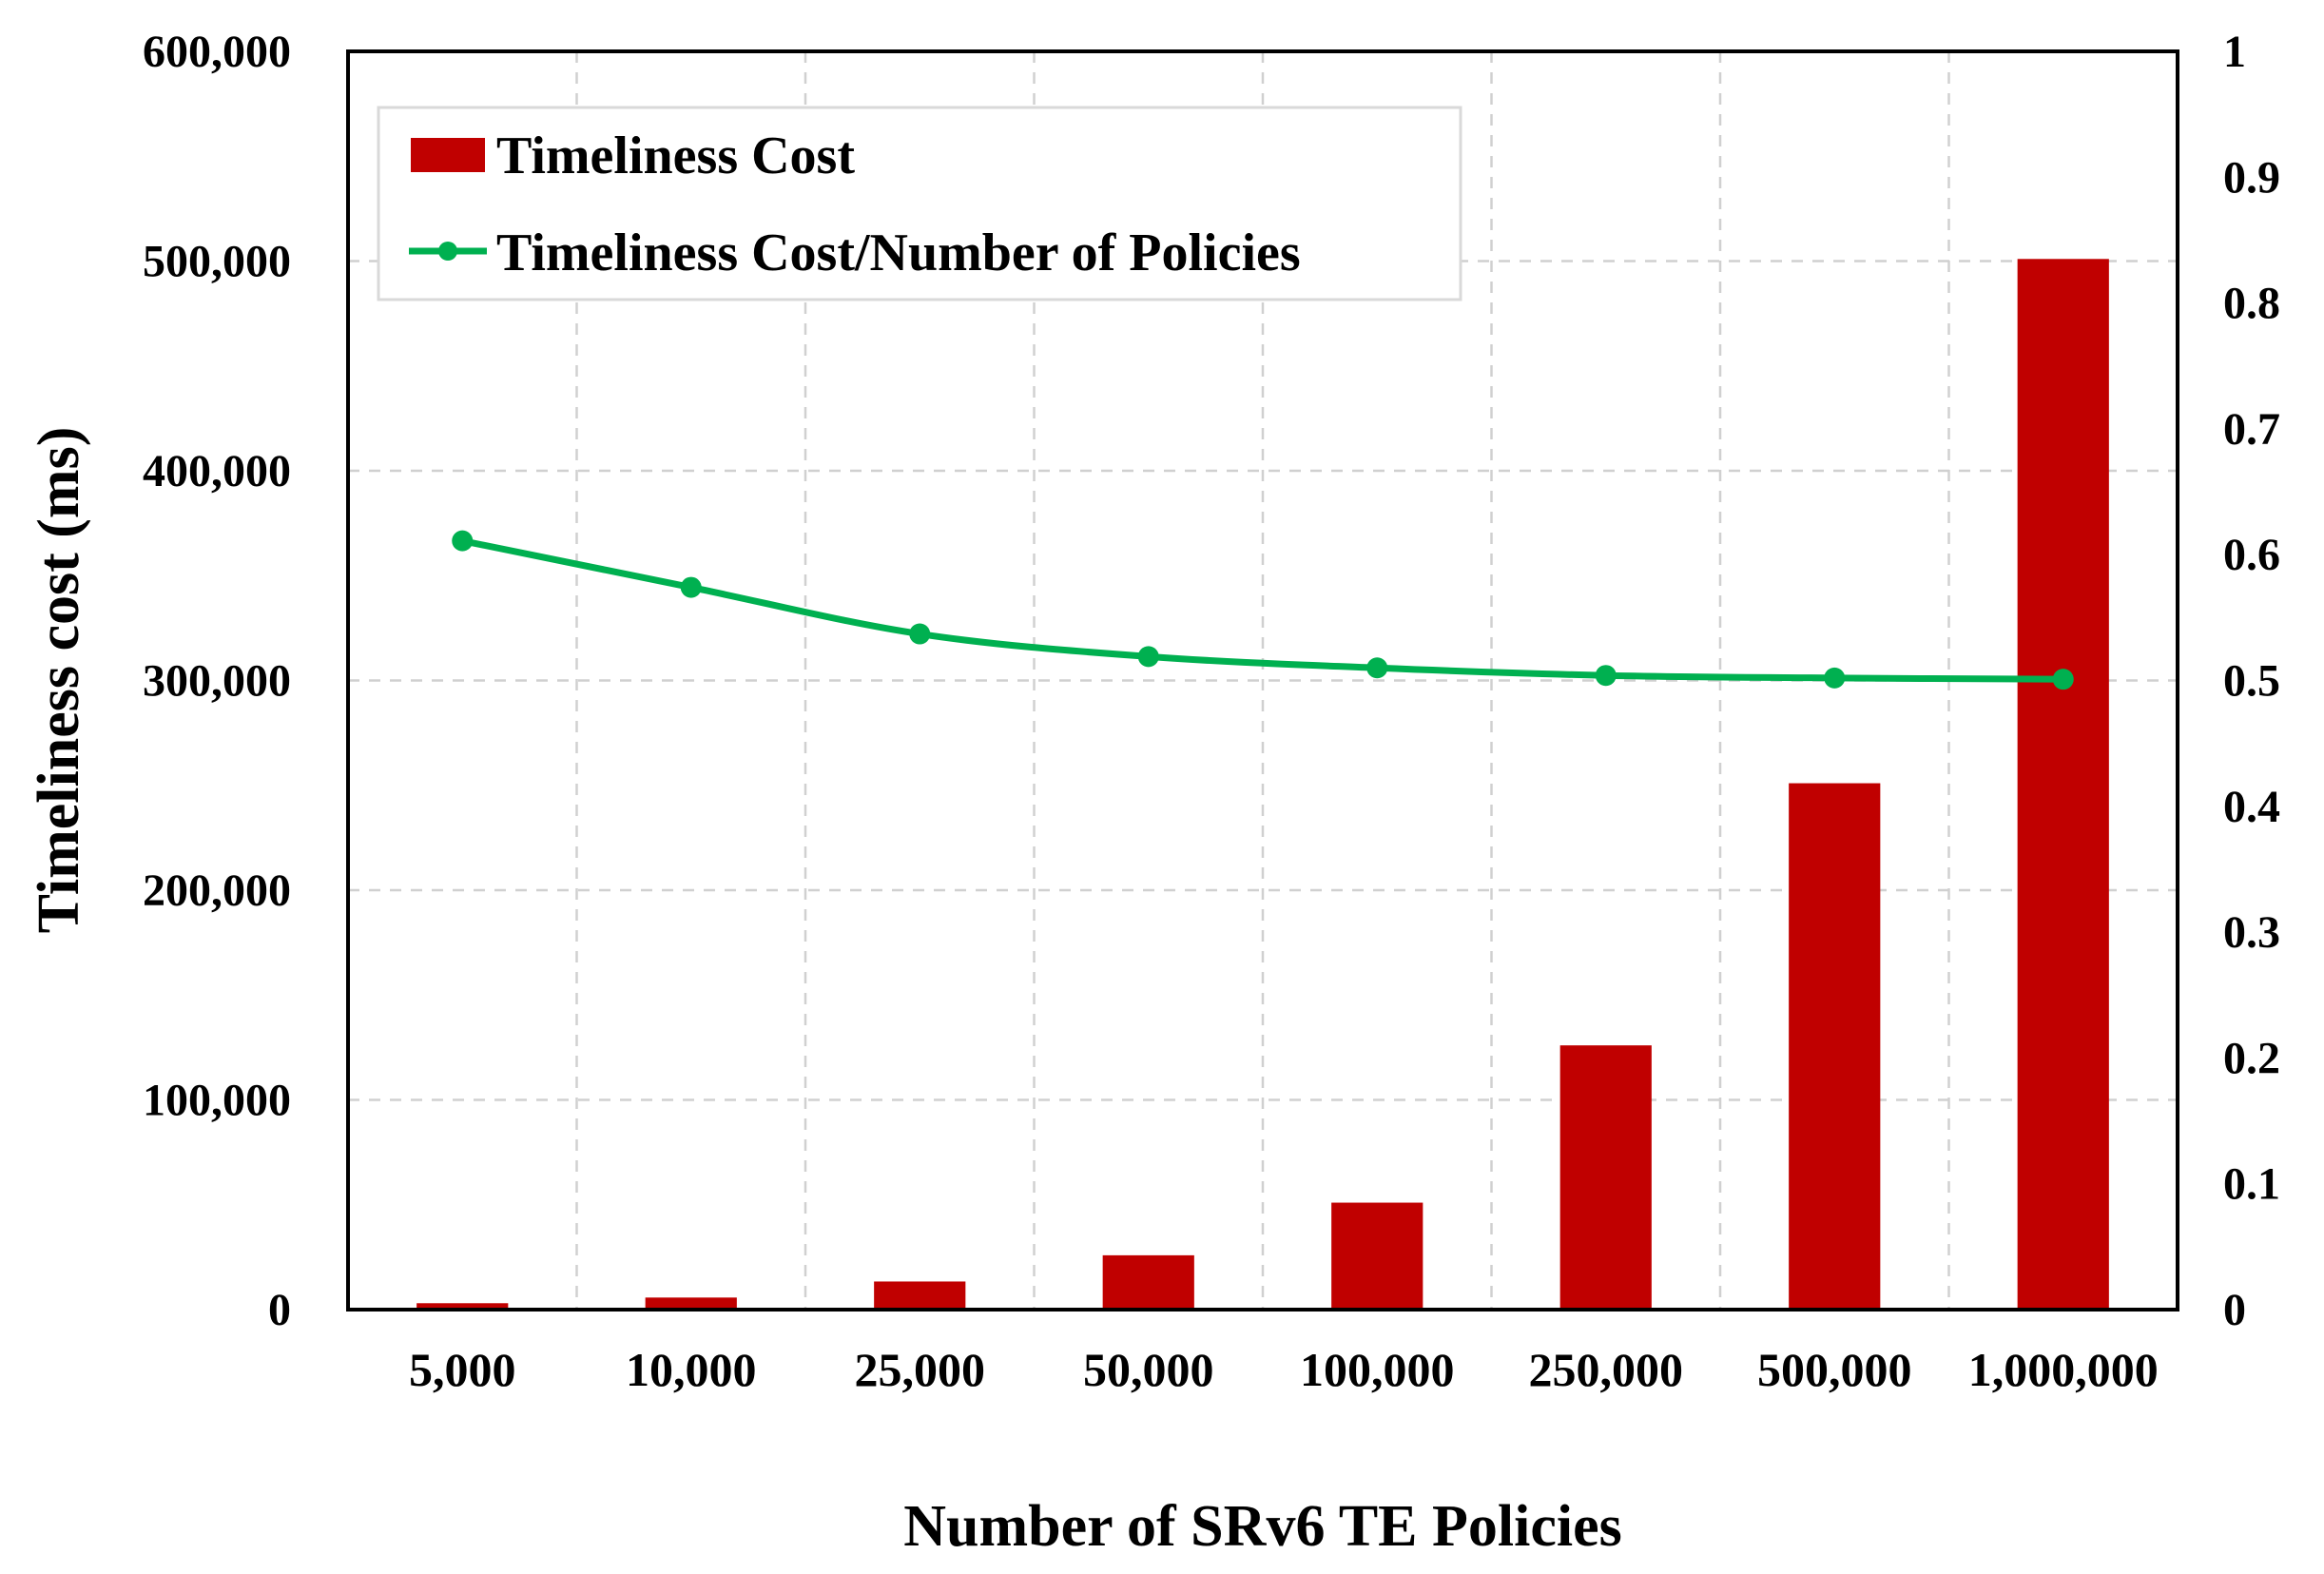  I want to click on y2-tick-label: 0.6, so click(2251, 555).